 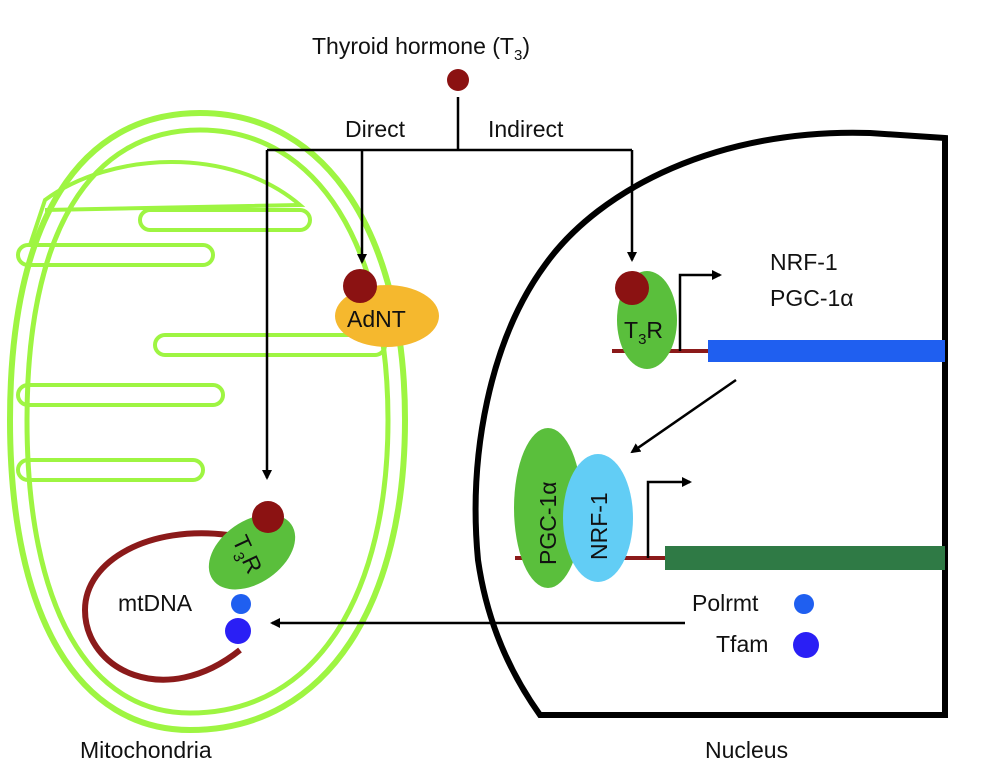 I want to click on adnt-bound-hormone, so click(x=360, y=286).